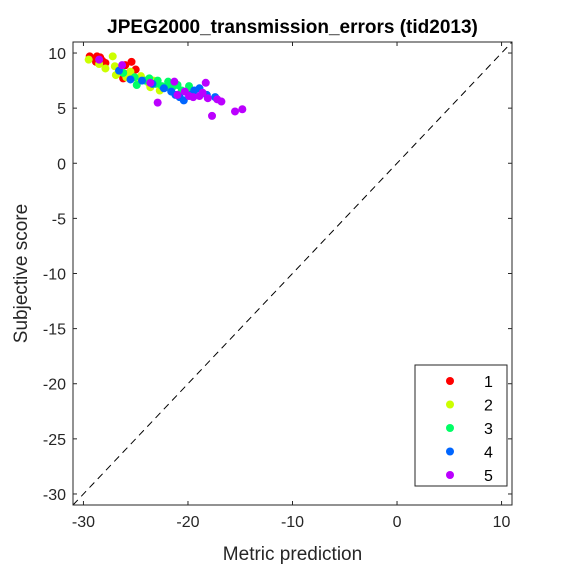  What do you see at coordinates (54, 440) in the screenshot?
I see `y-tick-label: -25` at bounding box center [54, 440].